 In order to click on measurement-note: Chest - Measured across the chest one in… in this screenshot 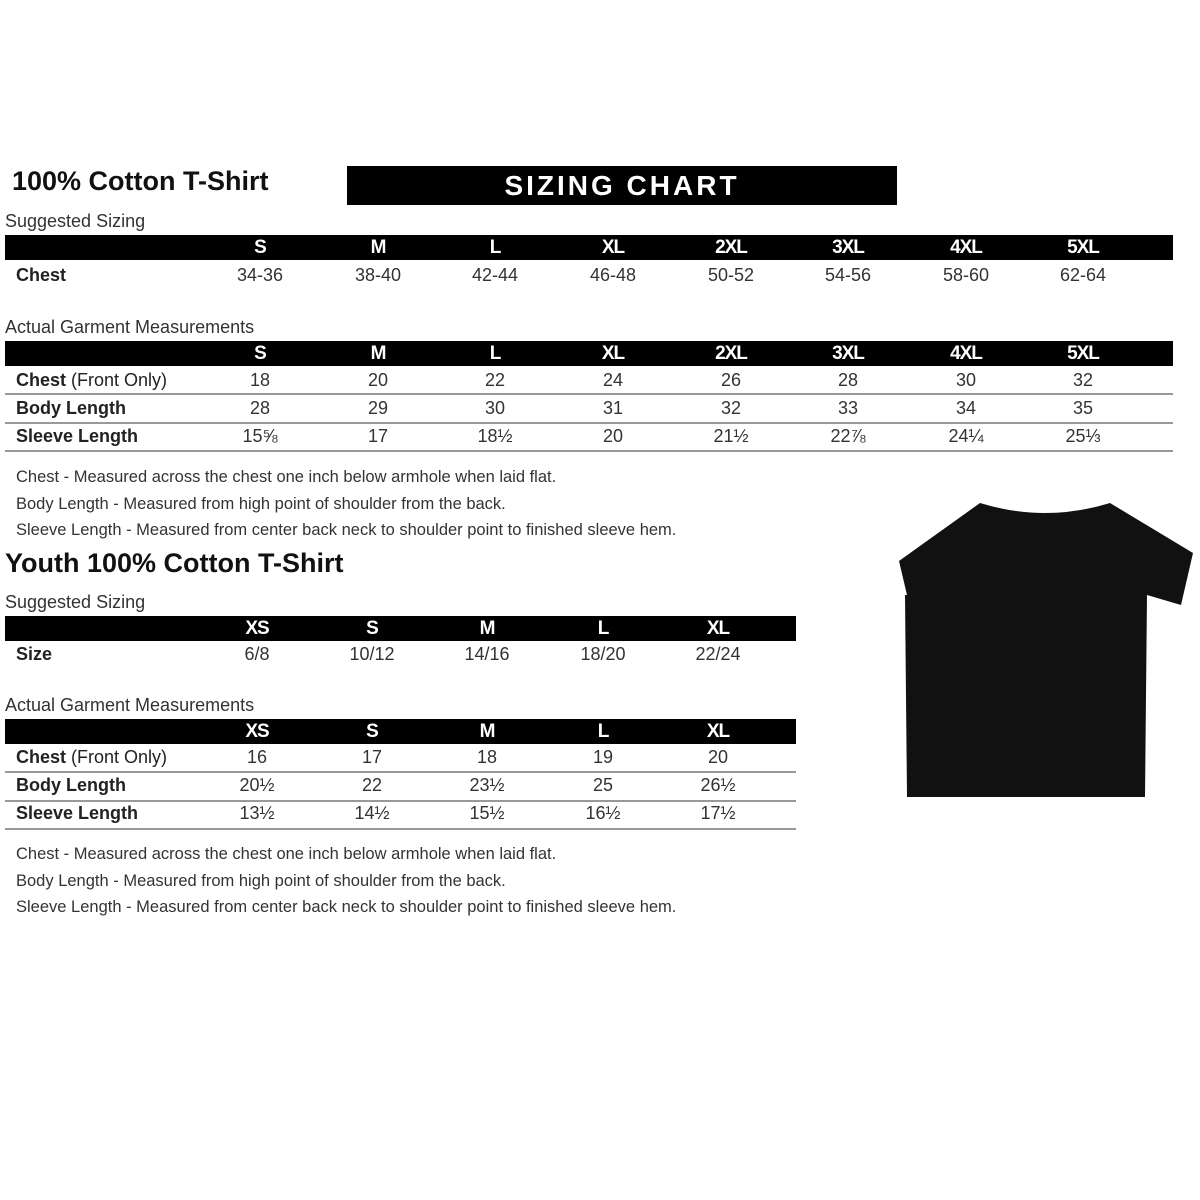, I will do `click(286, 477)`.